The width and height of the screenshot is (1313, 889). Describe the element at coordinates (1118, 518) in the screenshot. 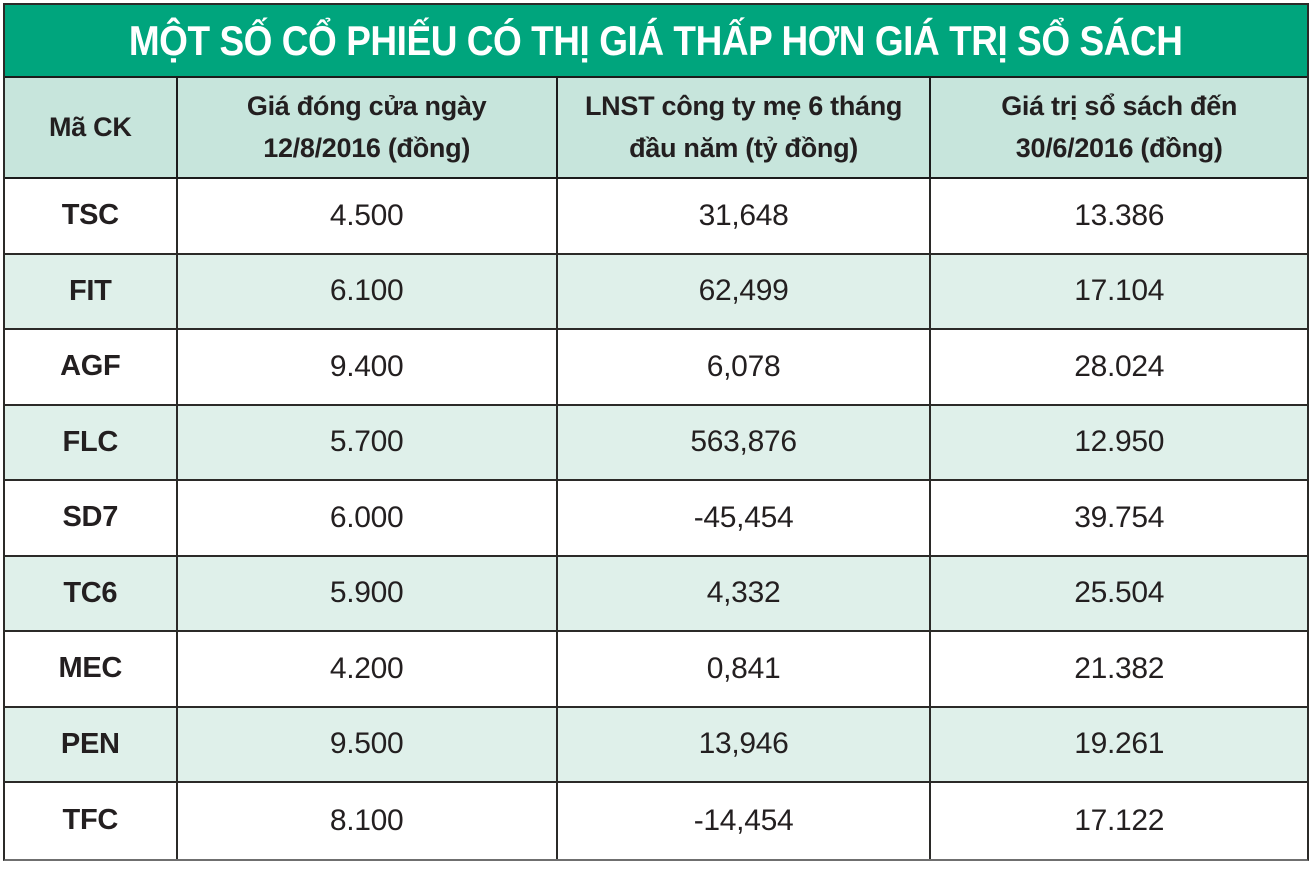

I see `book-value-cell: 39.754` at that location.